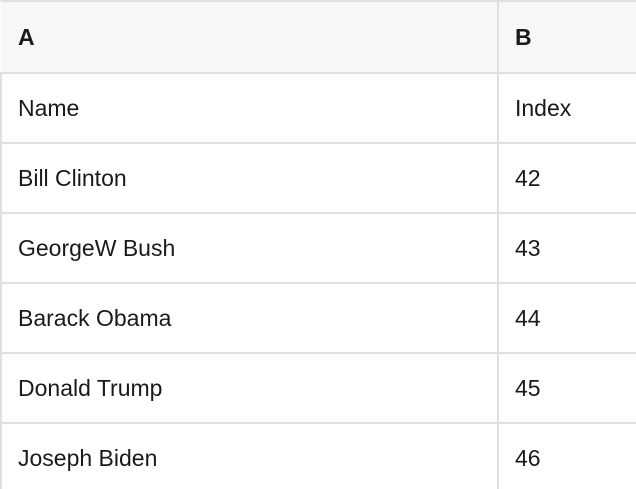 This screenshot has width=636, height=489. Describe the element at coordinates (566, 177) in the screenshot. I see `table-cell: 42` at that location.